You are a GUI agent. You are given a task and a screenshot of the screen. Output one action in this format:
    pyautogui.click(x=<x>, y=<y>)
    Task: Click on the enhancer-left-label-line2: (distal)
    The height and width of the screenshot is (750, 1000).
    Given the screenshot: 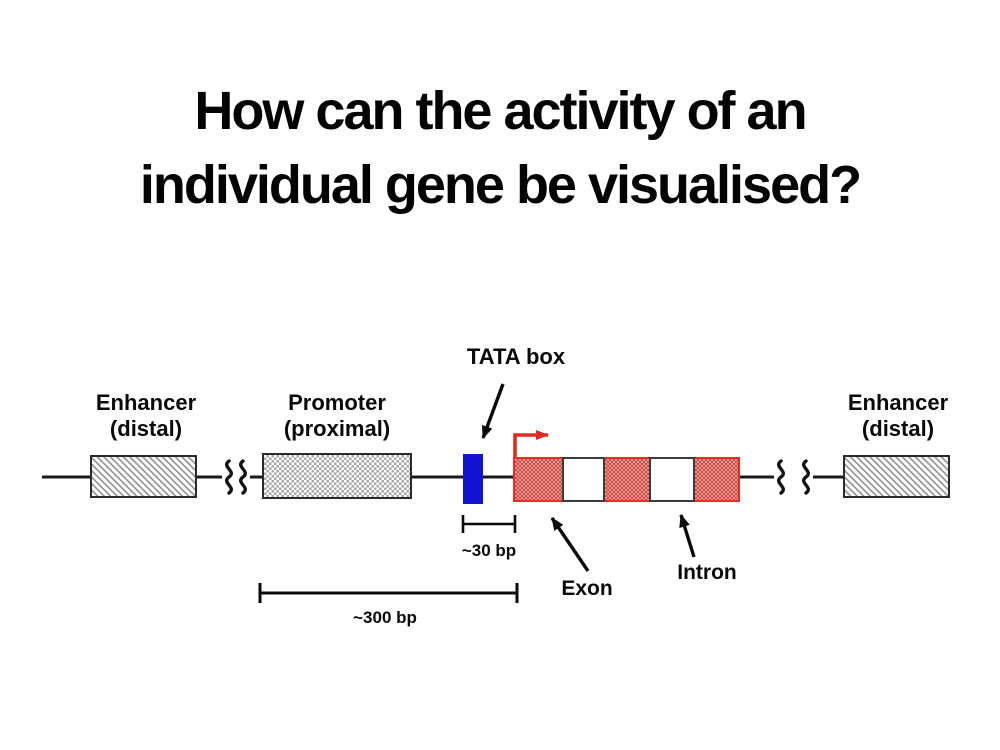 What is the action you would take?
    pyautogui.click(x=146, y=428)
    